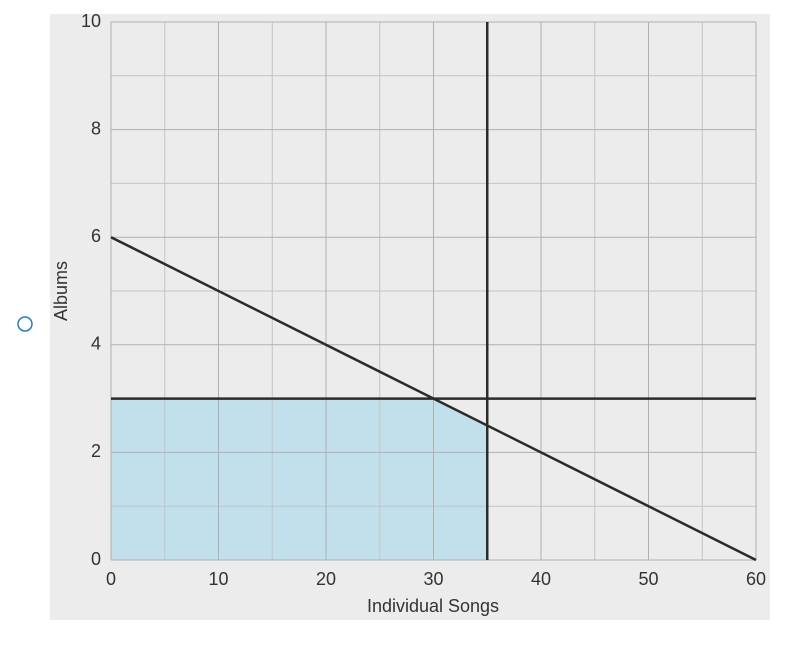 The height and width of the screenshot is (652, 788). I want to click on y-axis-label: Albums, so click(61, 291).